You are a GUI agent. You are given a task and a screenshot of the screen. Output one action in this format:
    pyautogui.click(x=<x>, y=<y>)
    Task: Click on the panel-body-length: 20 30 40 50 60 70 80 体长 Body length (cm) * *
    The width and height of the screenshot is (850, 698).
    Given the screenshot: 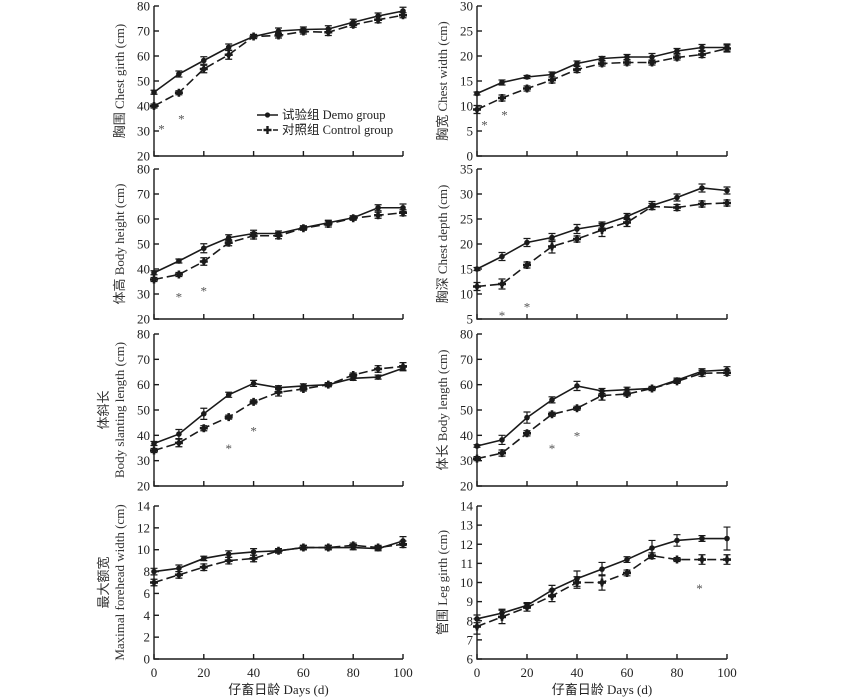 What is the action you would take?
    pyautogui.click(x=583, y=410)
    